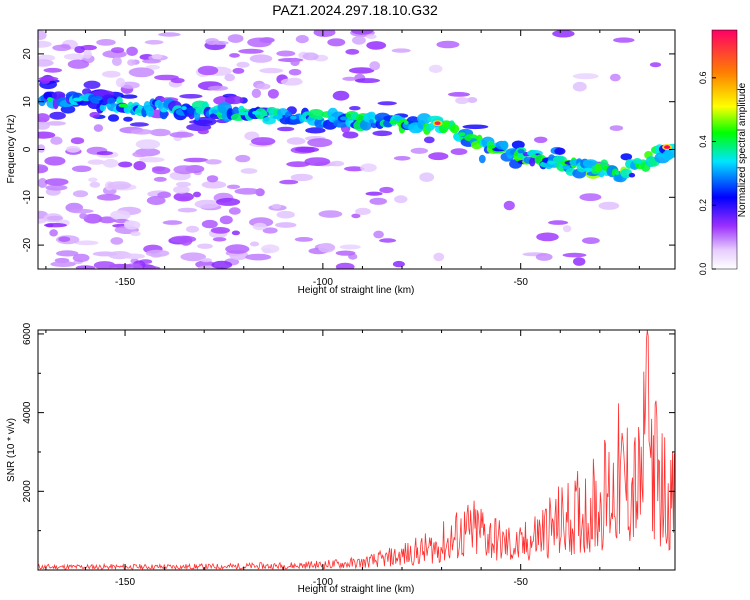  Describe the element at coordinates (11, 149) in the screenshot. I see `spectrogram-ylabel: Frequency (Hz)` at that location.